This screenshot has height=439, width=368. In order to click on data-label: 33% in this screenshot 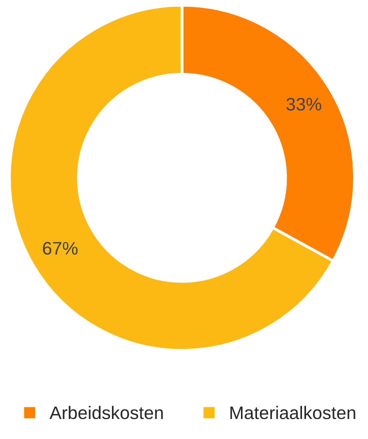, I will do `click(304, 104)`.